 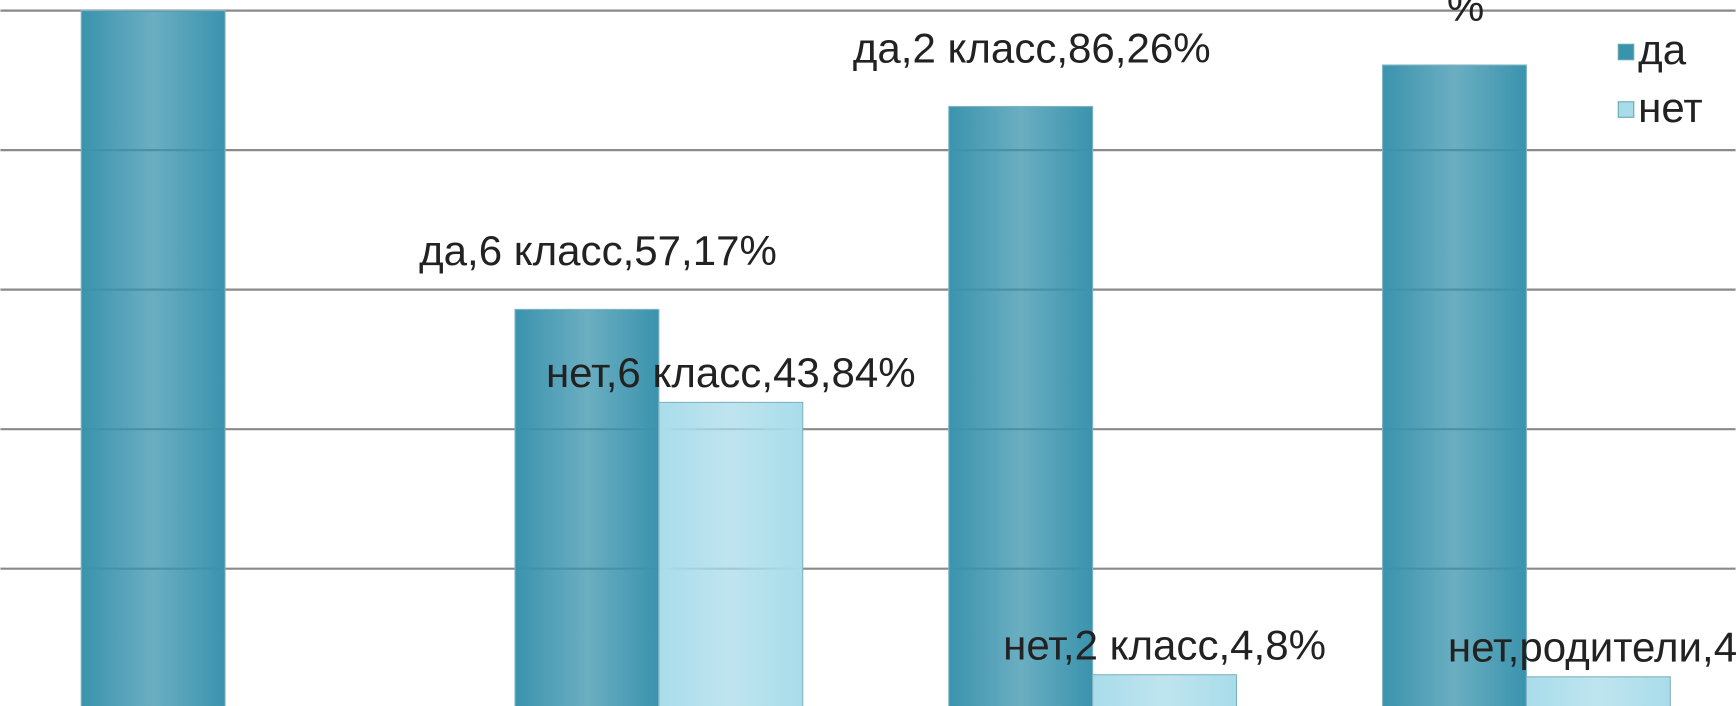 What do you see at coordinates (1670, 107) in the screenshot?
I see `legend-label: нет` at bounding box center [1670, 107].